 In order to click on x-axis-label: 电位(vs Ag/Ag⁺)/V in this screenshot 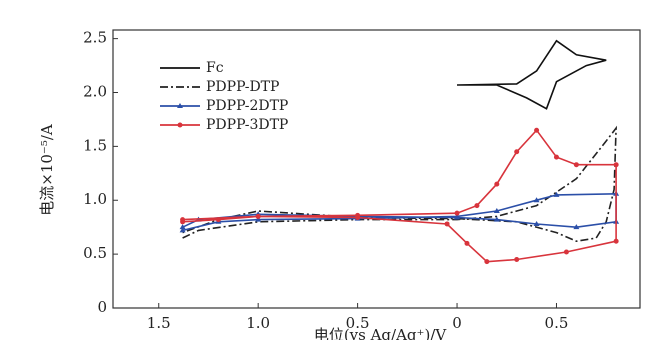, I will do `click(381, 333)`.